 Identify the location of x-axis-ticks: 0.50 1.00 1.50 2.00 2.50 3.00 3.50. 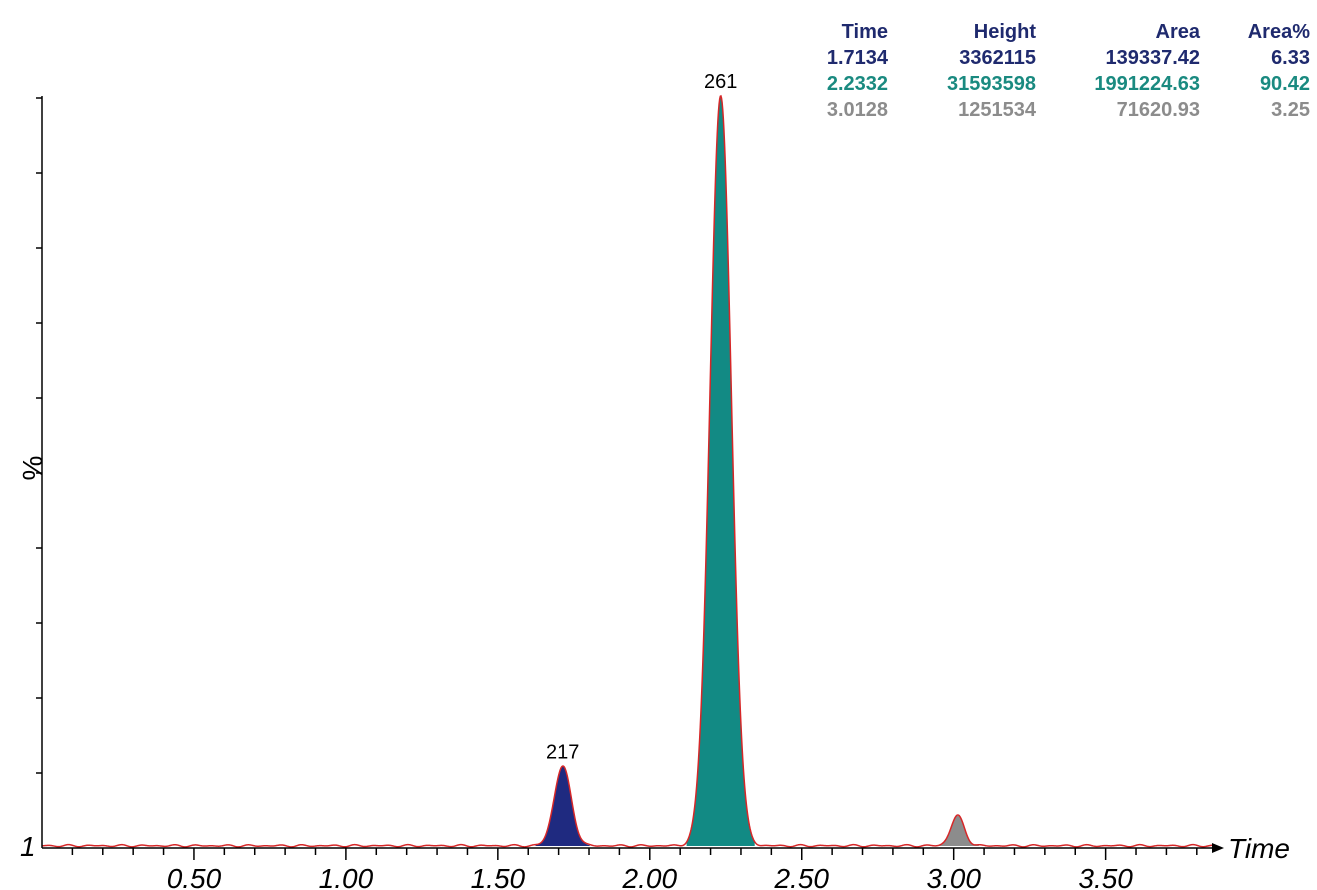
(634, 869).